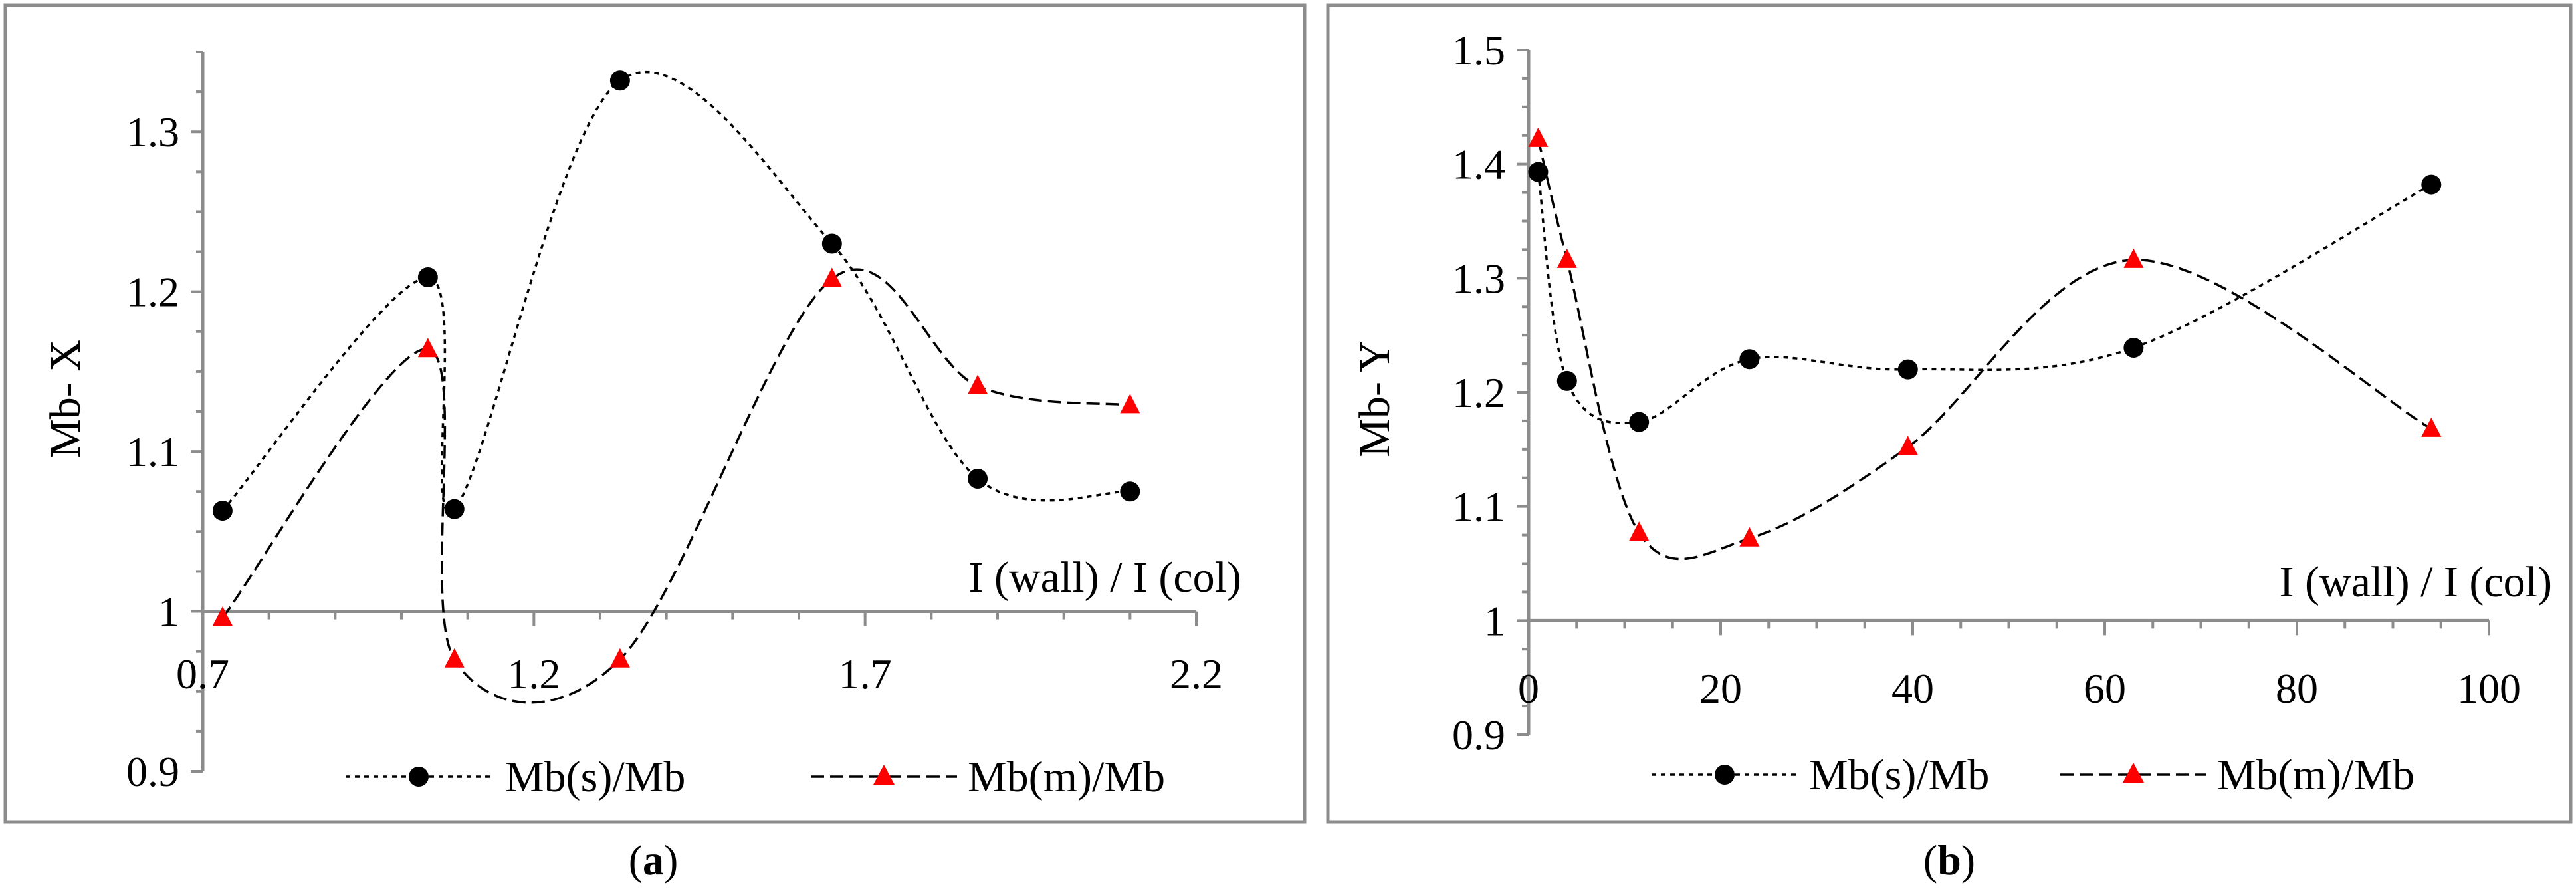  I want to click on chart-a-ytick-labels: 0.9 1 1.1 1.2 1.3, so click(152, 451).